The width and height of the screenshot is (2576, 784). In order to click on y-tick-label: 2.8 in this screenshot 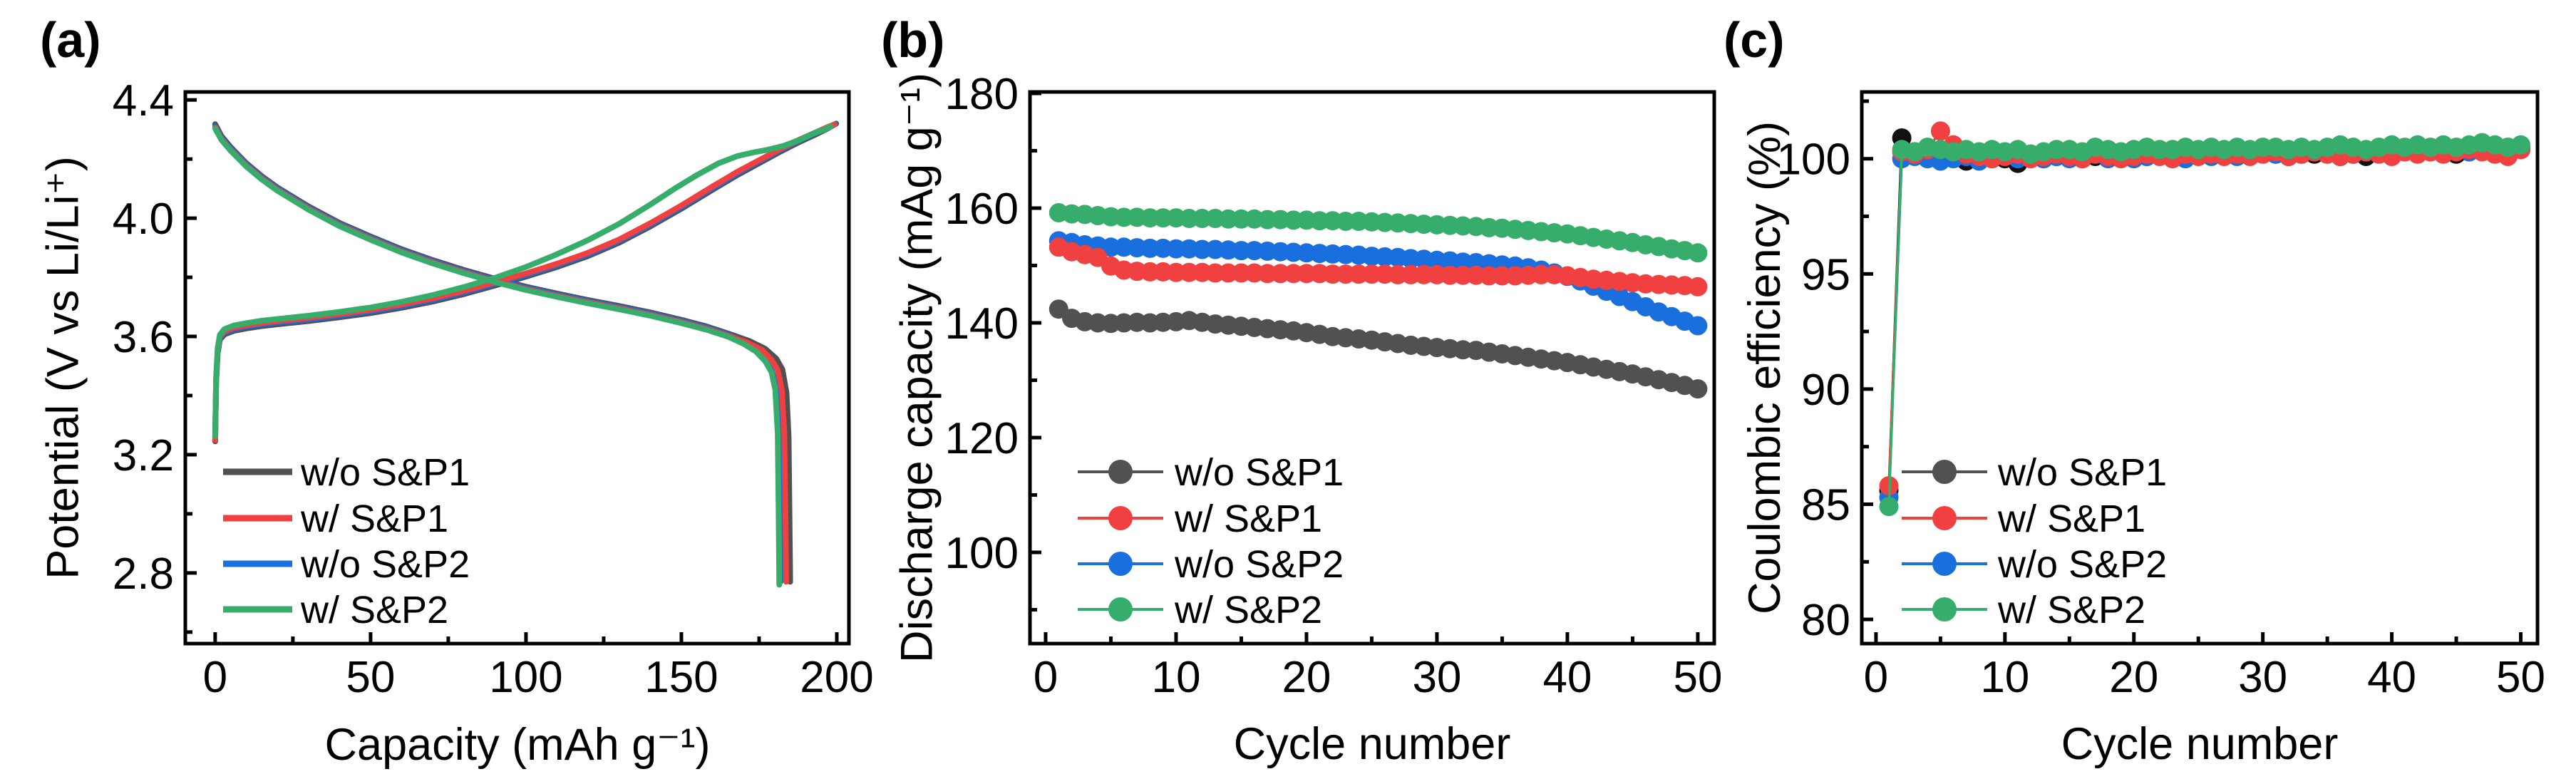, I will do `click(143, 575)`.